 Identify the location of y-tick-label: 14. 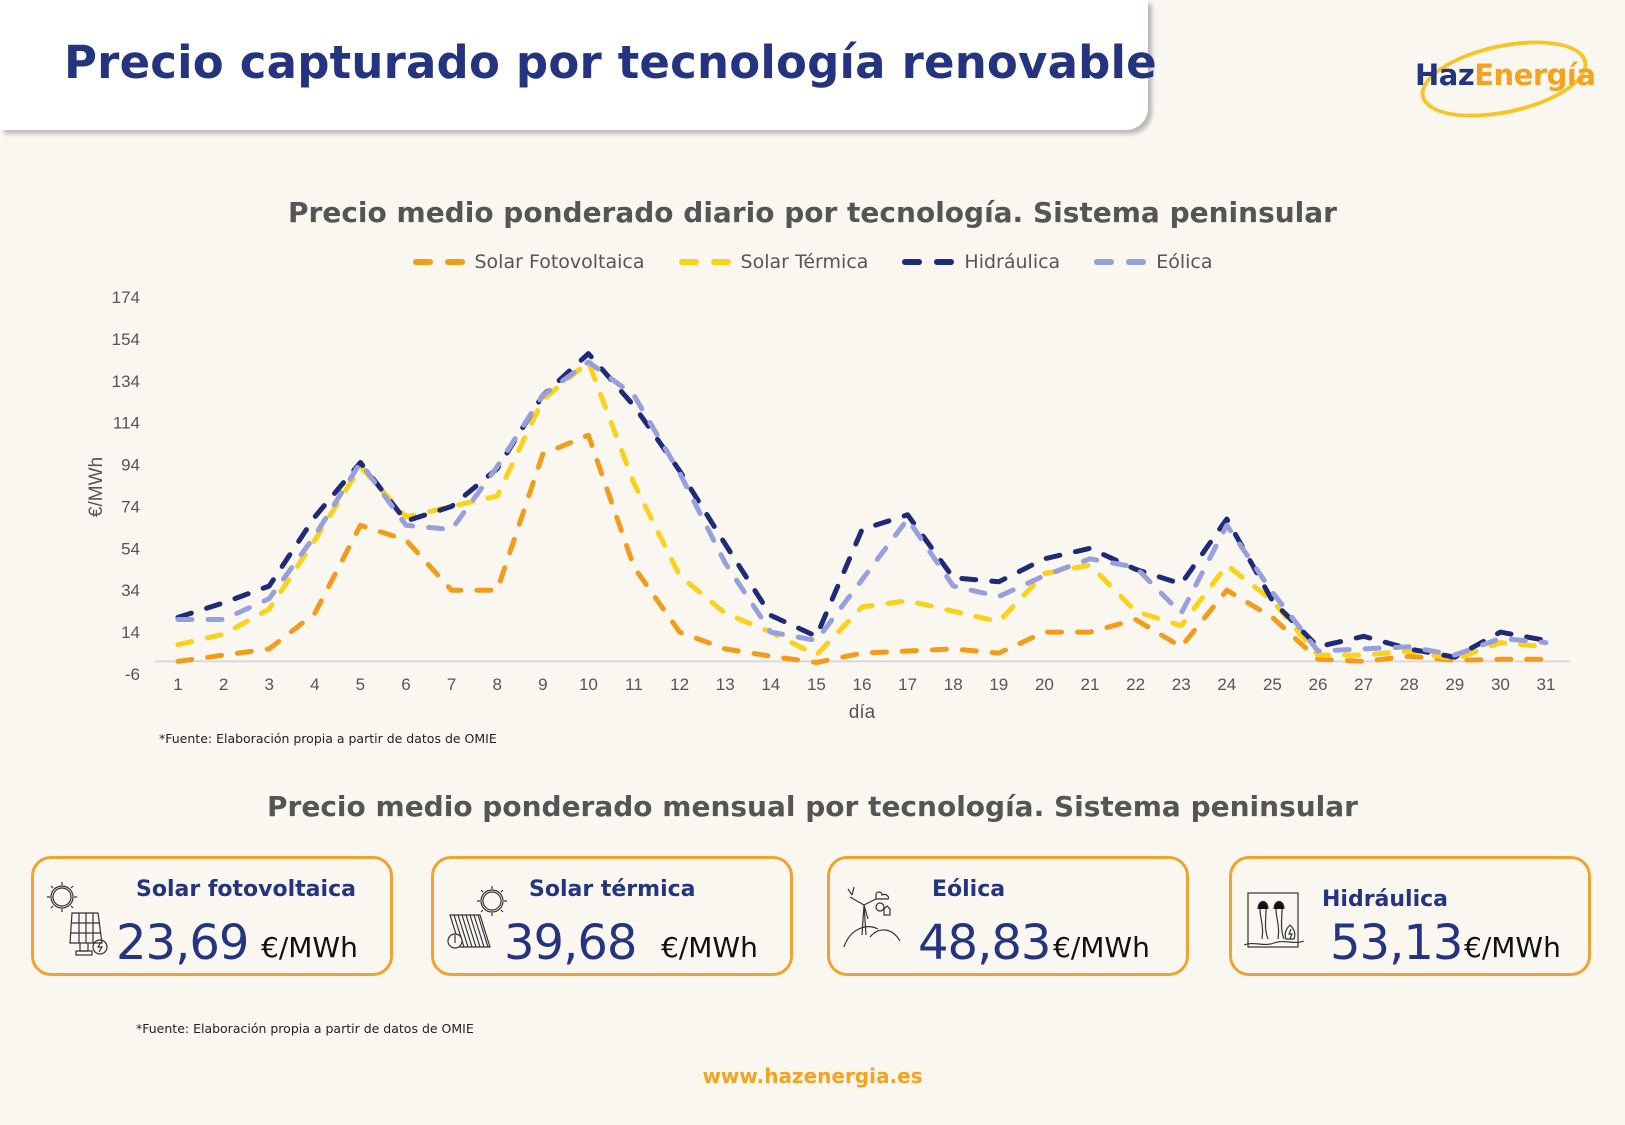
(130, 632).